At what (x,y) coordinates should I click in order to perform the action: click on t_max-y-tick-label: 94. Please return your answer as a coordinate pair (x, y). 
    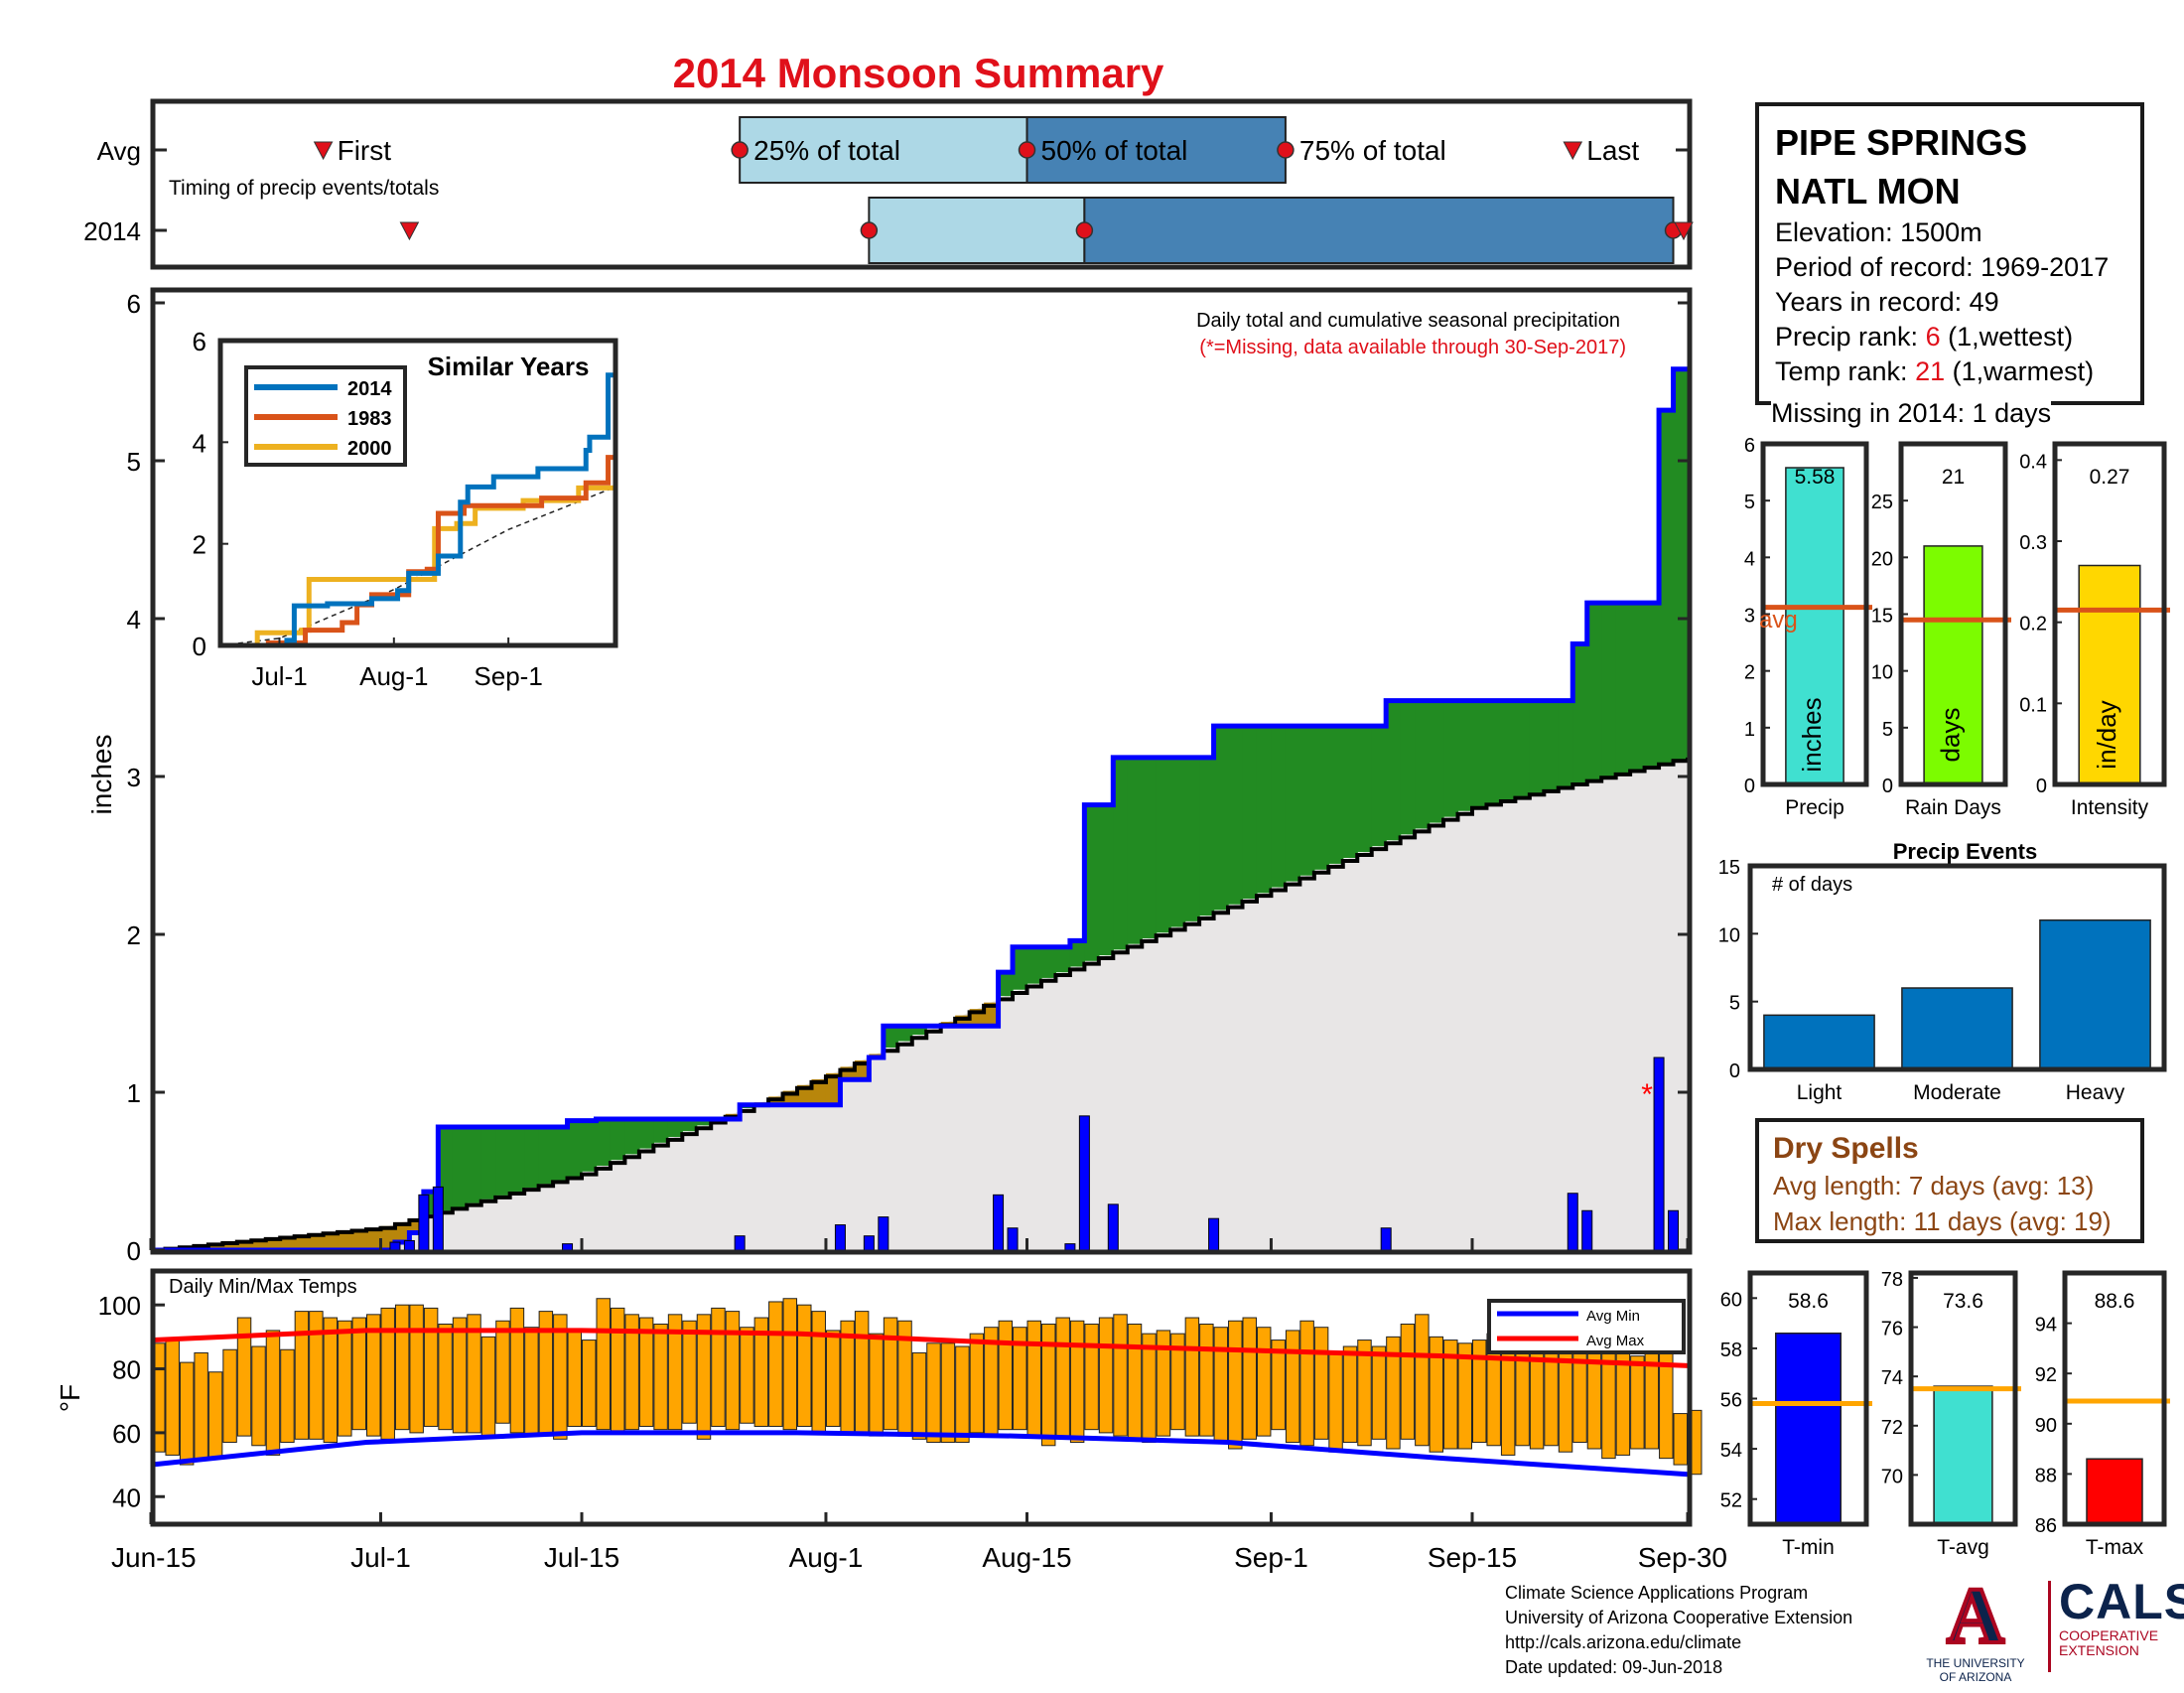
    Looking at the image, I should click on (2046, 1326).